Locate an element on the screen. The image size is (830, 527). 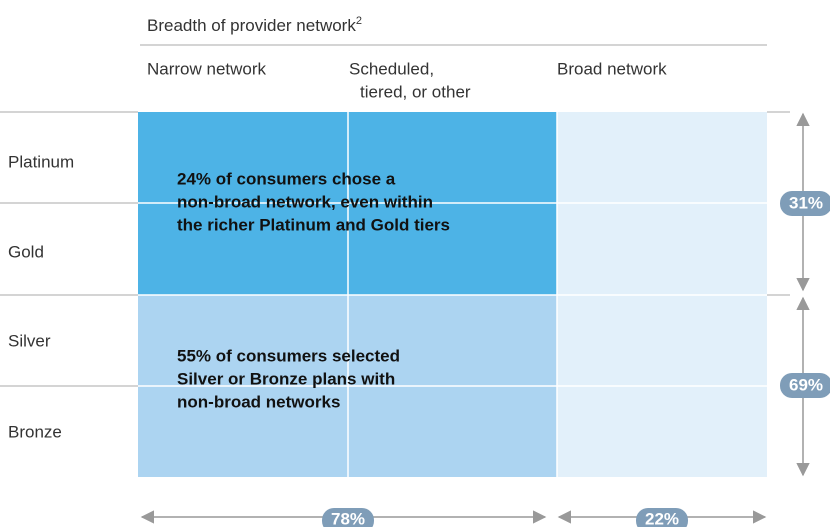
footnote-mark: 2 is located at coordinates (359, 21).